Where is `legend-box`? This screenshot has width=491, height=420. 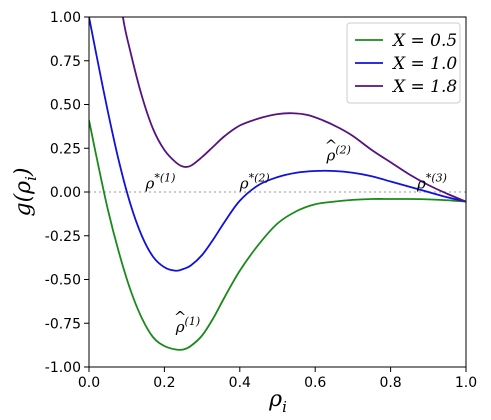
legend-box is located at coordinates (403, 63).